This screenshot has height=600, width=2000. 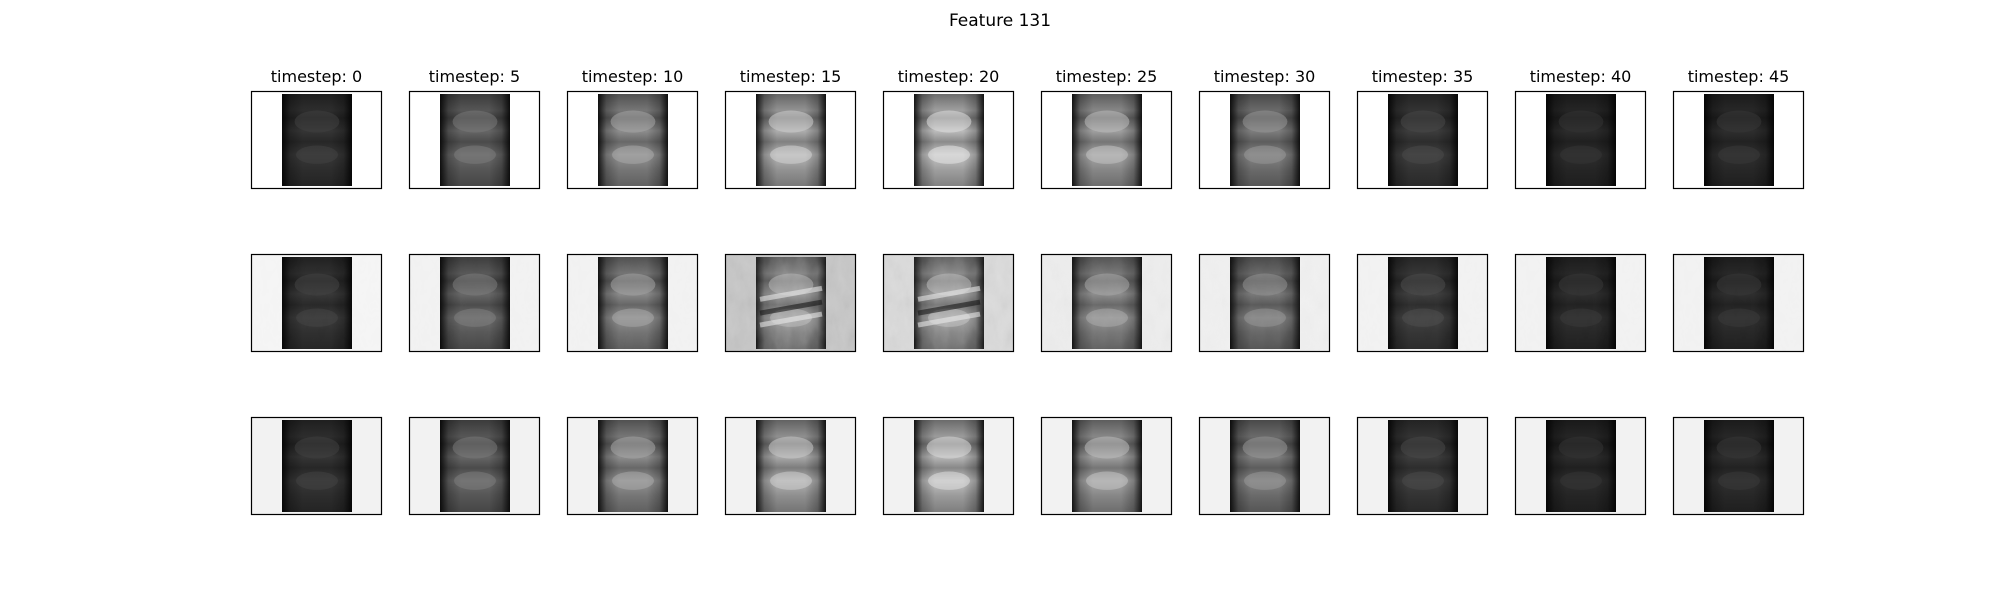 What do you see at coordinates (1265, 76) in the screenshot?
I see `column-title: timestep: 30` at bounding box center [1265, 76].